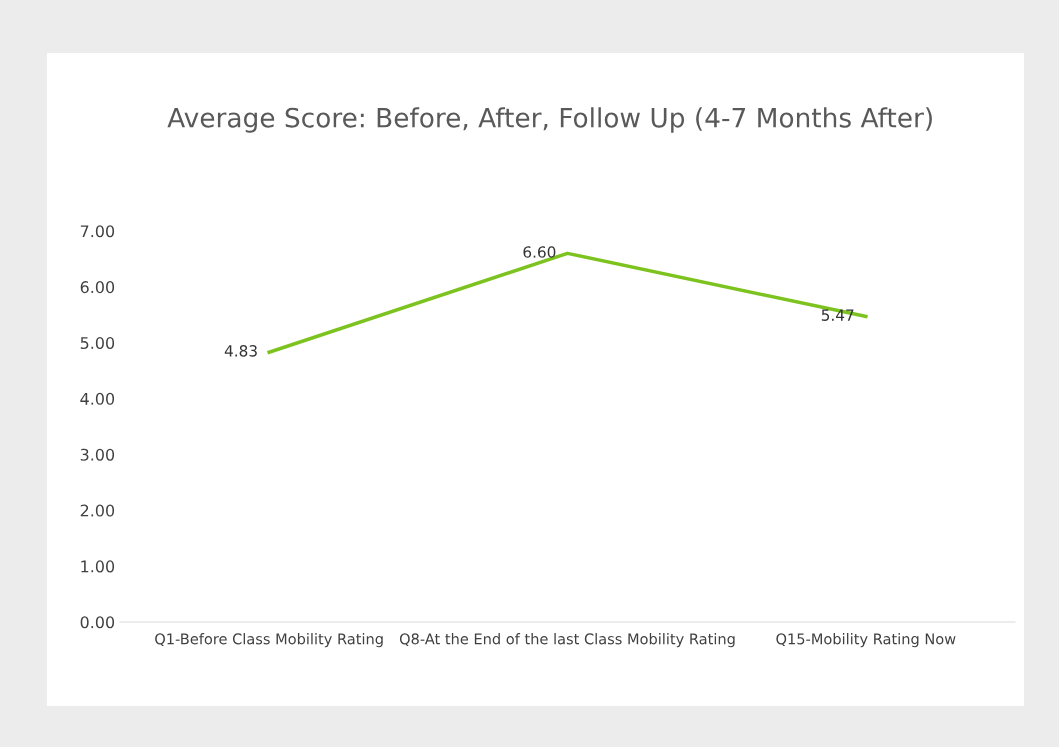 The image size is (1059, 747). I want to click on data-label: 5.47, so click(837, 315).